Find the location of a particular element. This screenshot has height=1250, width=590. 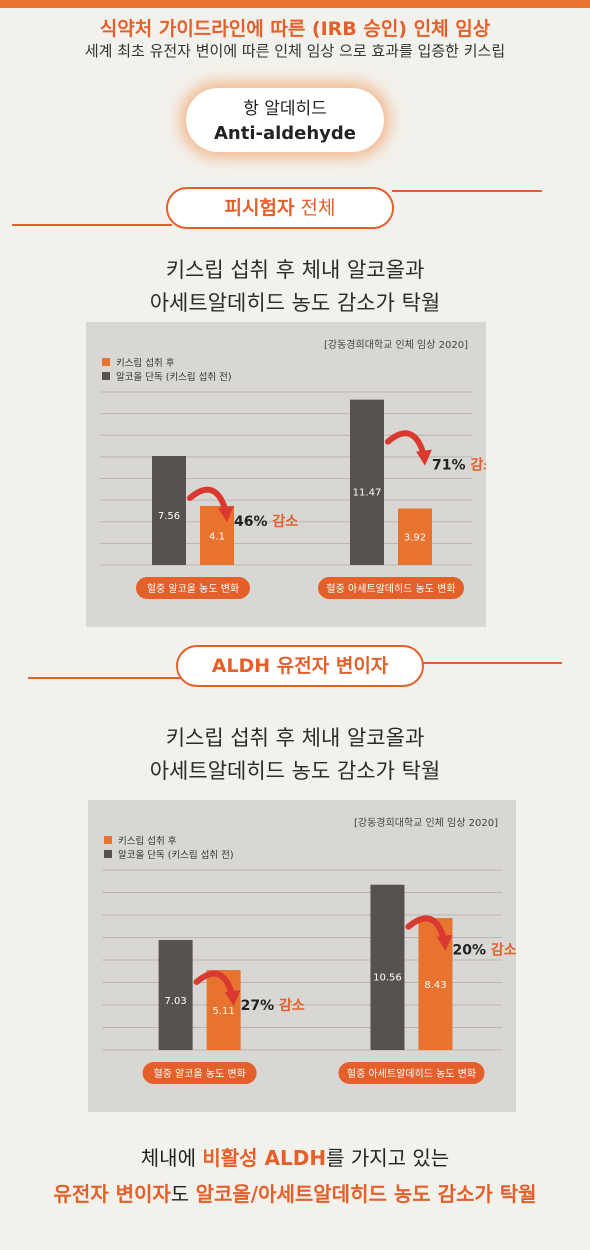

footer-line2: 유전자 변이자도 알코올/아세트알데히드 농도 감소가 탁월 is located at coordinates (295, 1194).